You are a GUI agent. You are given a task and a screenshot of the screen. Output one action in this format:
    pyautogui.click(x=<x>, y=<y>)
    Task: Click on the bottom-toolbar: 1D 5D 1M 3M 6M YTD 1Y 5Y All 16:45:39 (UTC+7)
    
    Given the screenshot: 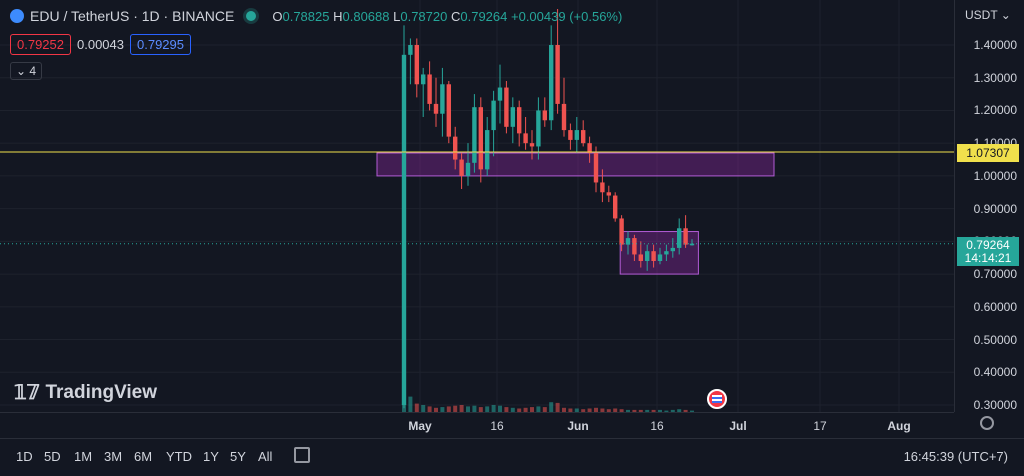 What is the action you would take?
    pyautogui.click(x=512, y=457)
    